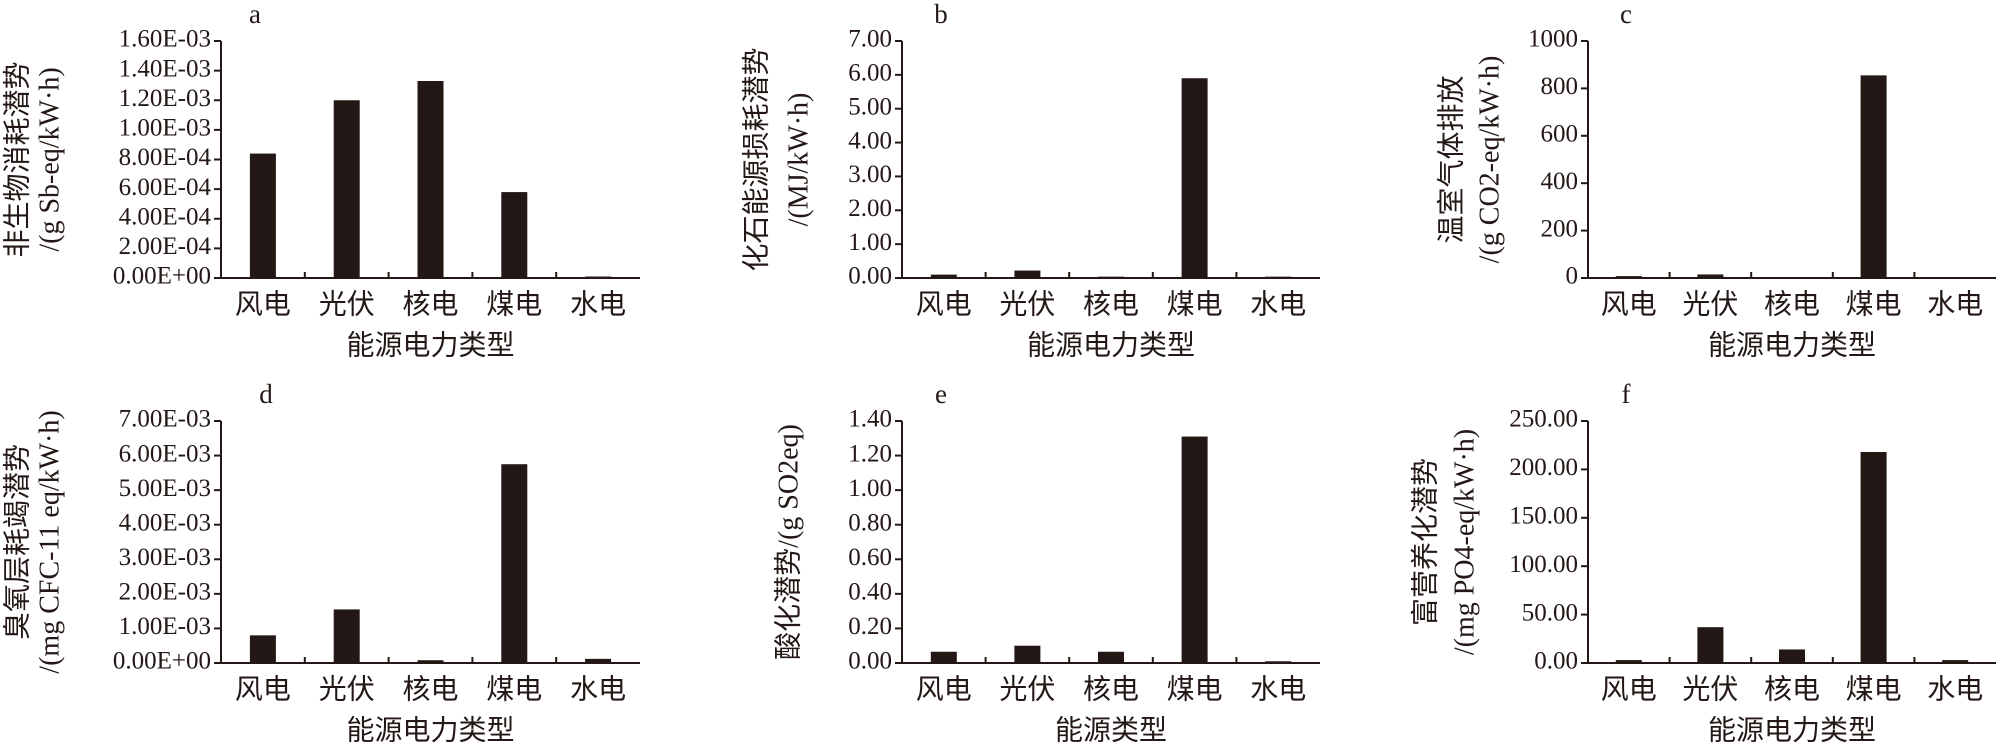 This screenshot has height=746, width=2000. What do you see at coordinates (1560, 228) in the screenshot?
I see `y-tick-label: 200` at bounding box center [1560, 228].